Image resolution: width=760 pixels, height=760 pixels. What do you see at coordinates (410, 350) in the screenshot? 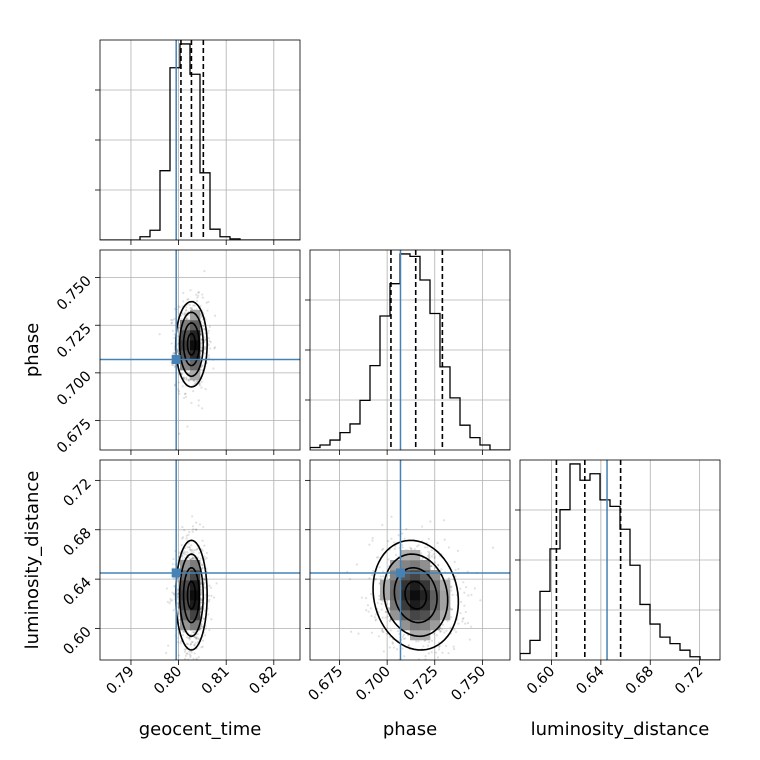
I see `histogram-phase` at bounding box center [410, 350].